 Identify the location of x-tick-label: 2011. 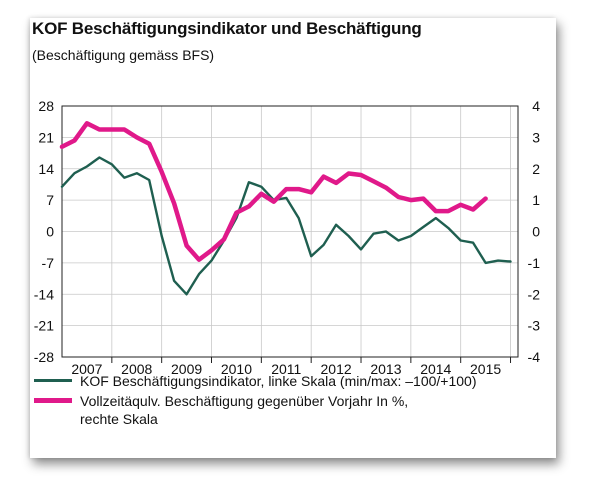
(286, 369).